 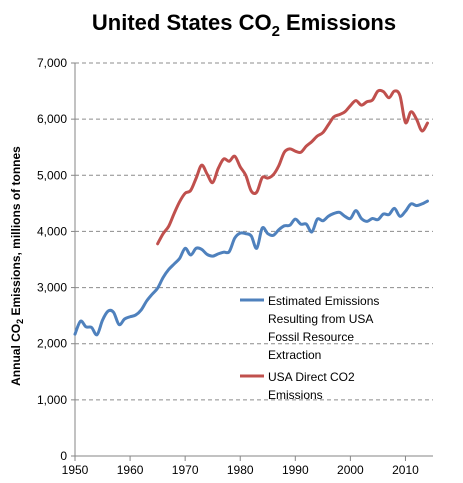 I want to click on x-tick-label: 1980, so click(x=240, y=470).